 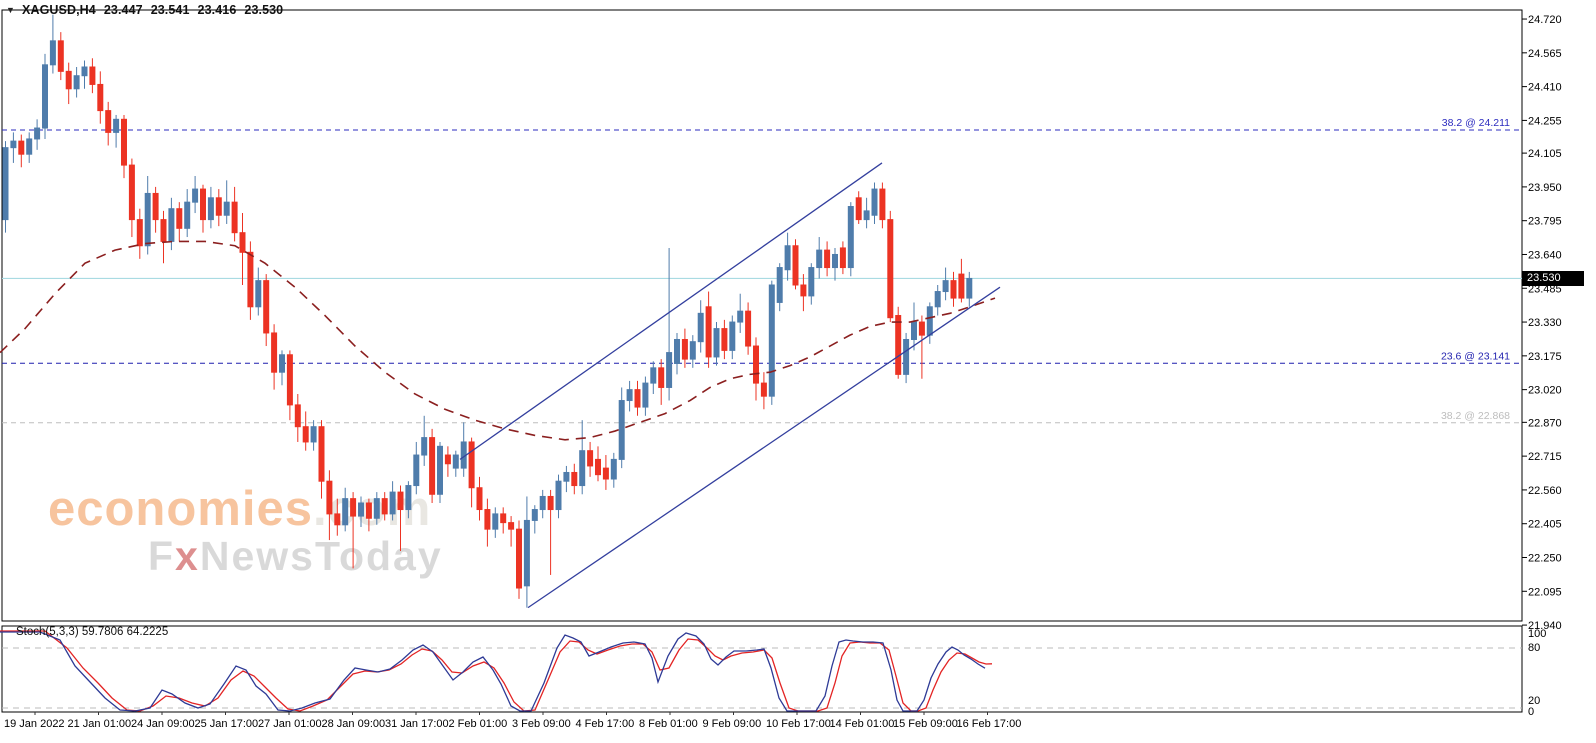 I want to click on x-axis-label: 4 Feb 17:00, so click(x=605, y=724).